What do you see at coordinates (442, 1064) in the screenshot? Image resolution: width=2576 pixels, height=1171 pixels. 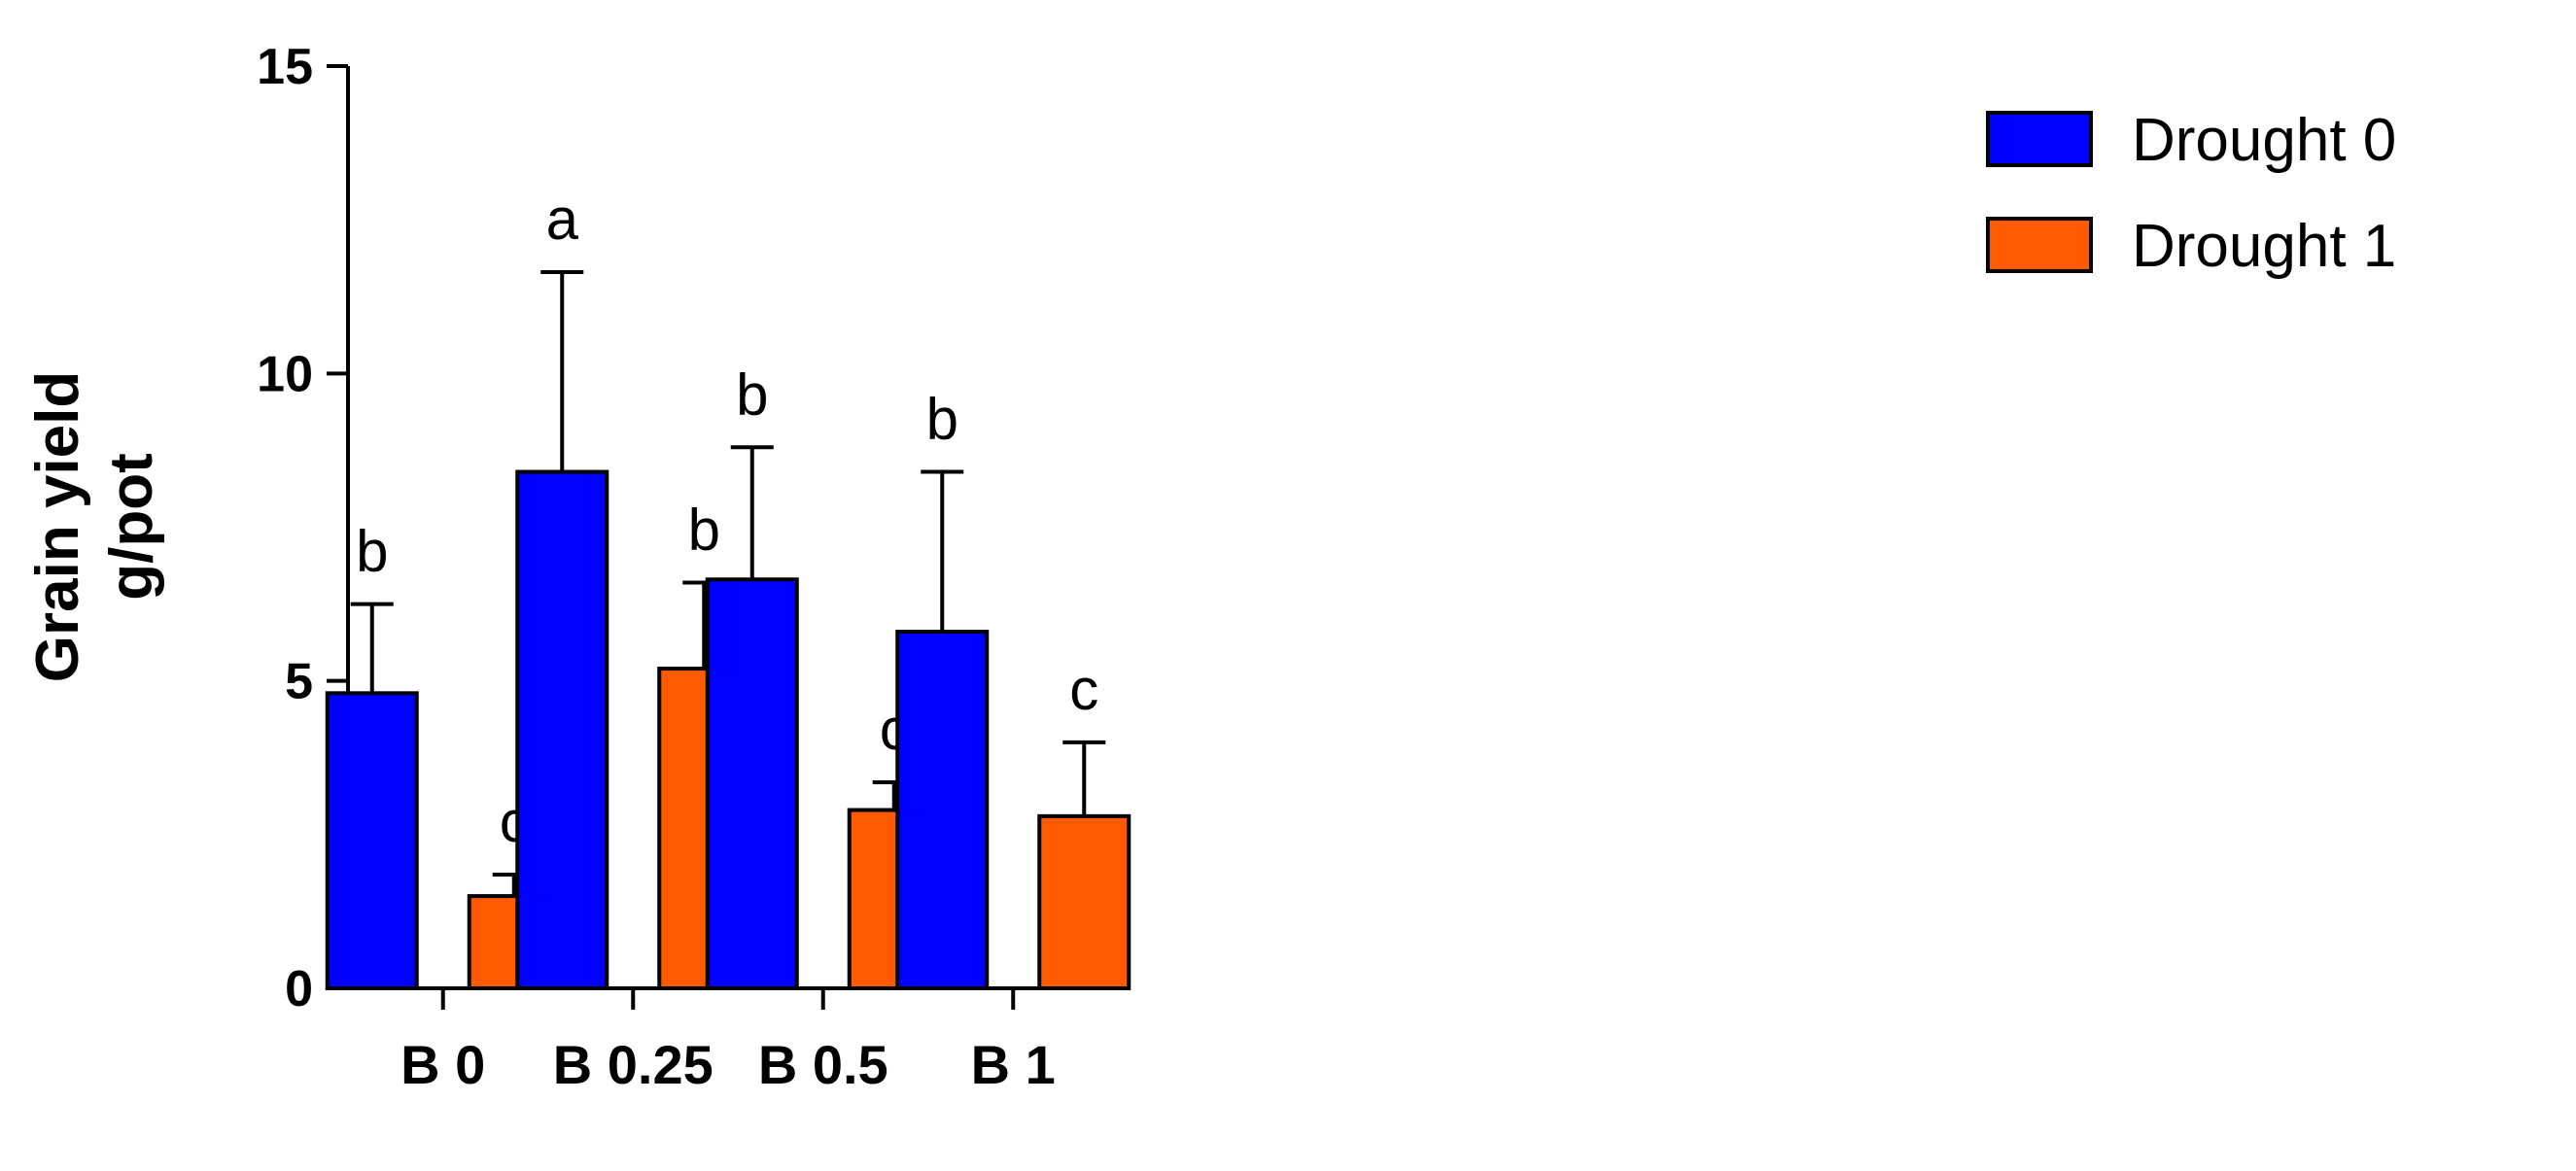 I see `x-tick-label: B 0` at bounding box center [442, 1064].